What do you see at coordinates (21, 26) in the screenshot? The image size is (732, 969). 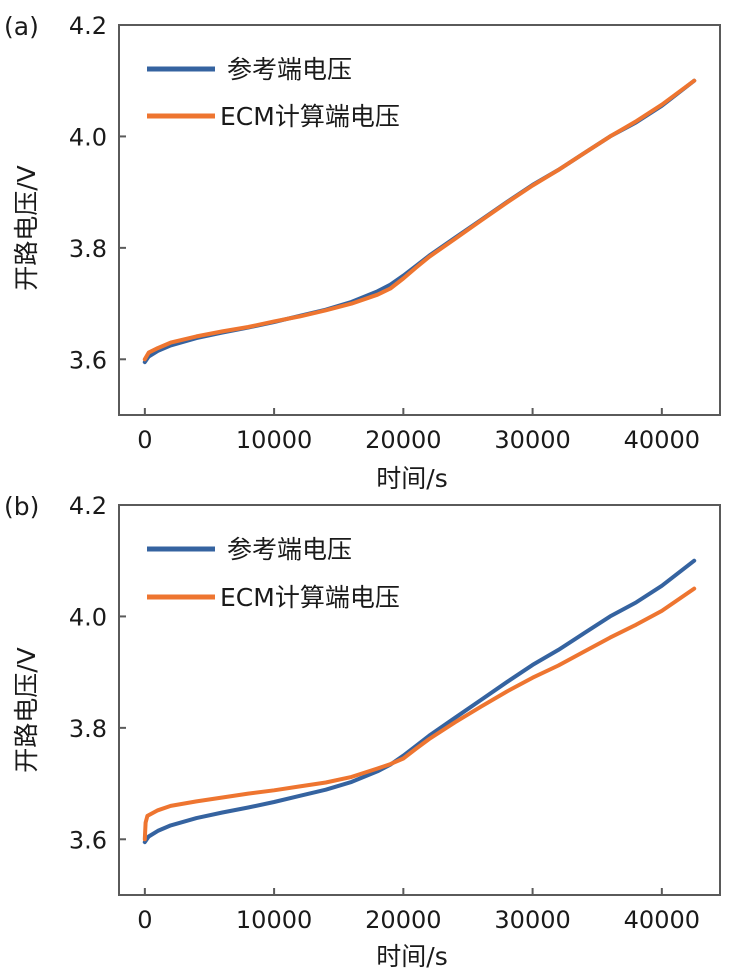 I see `panel-label: (a)` at bounding box center [21, 26].